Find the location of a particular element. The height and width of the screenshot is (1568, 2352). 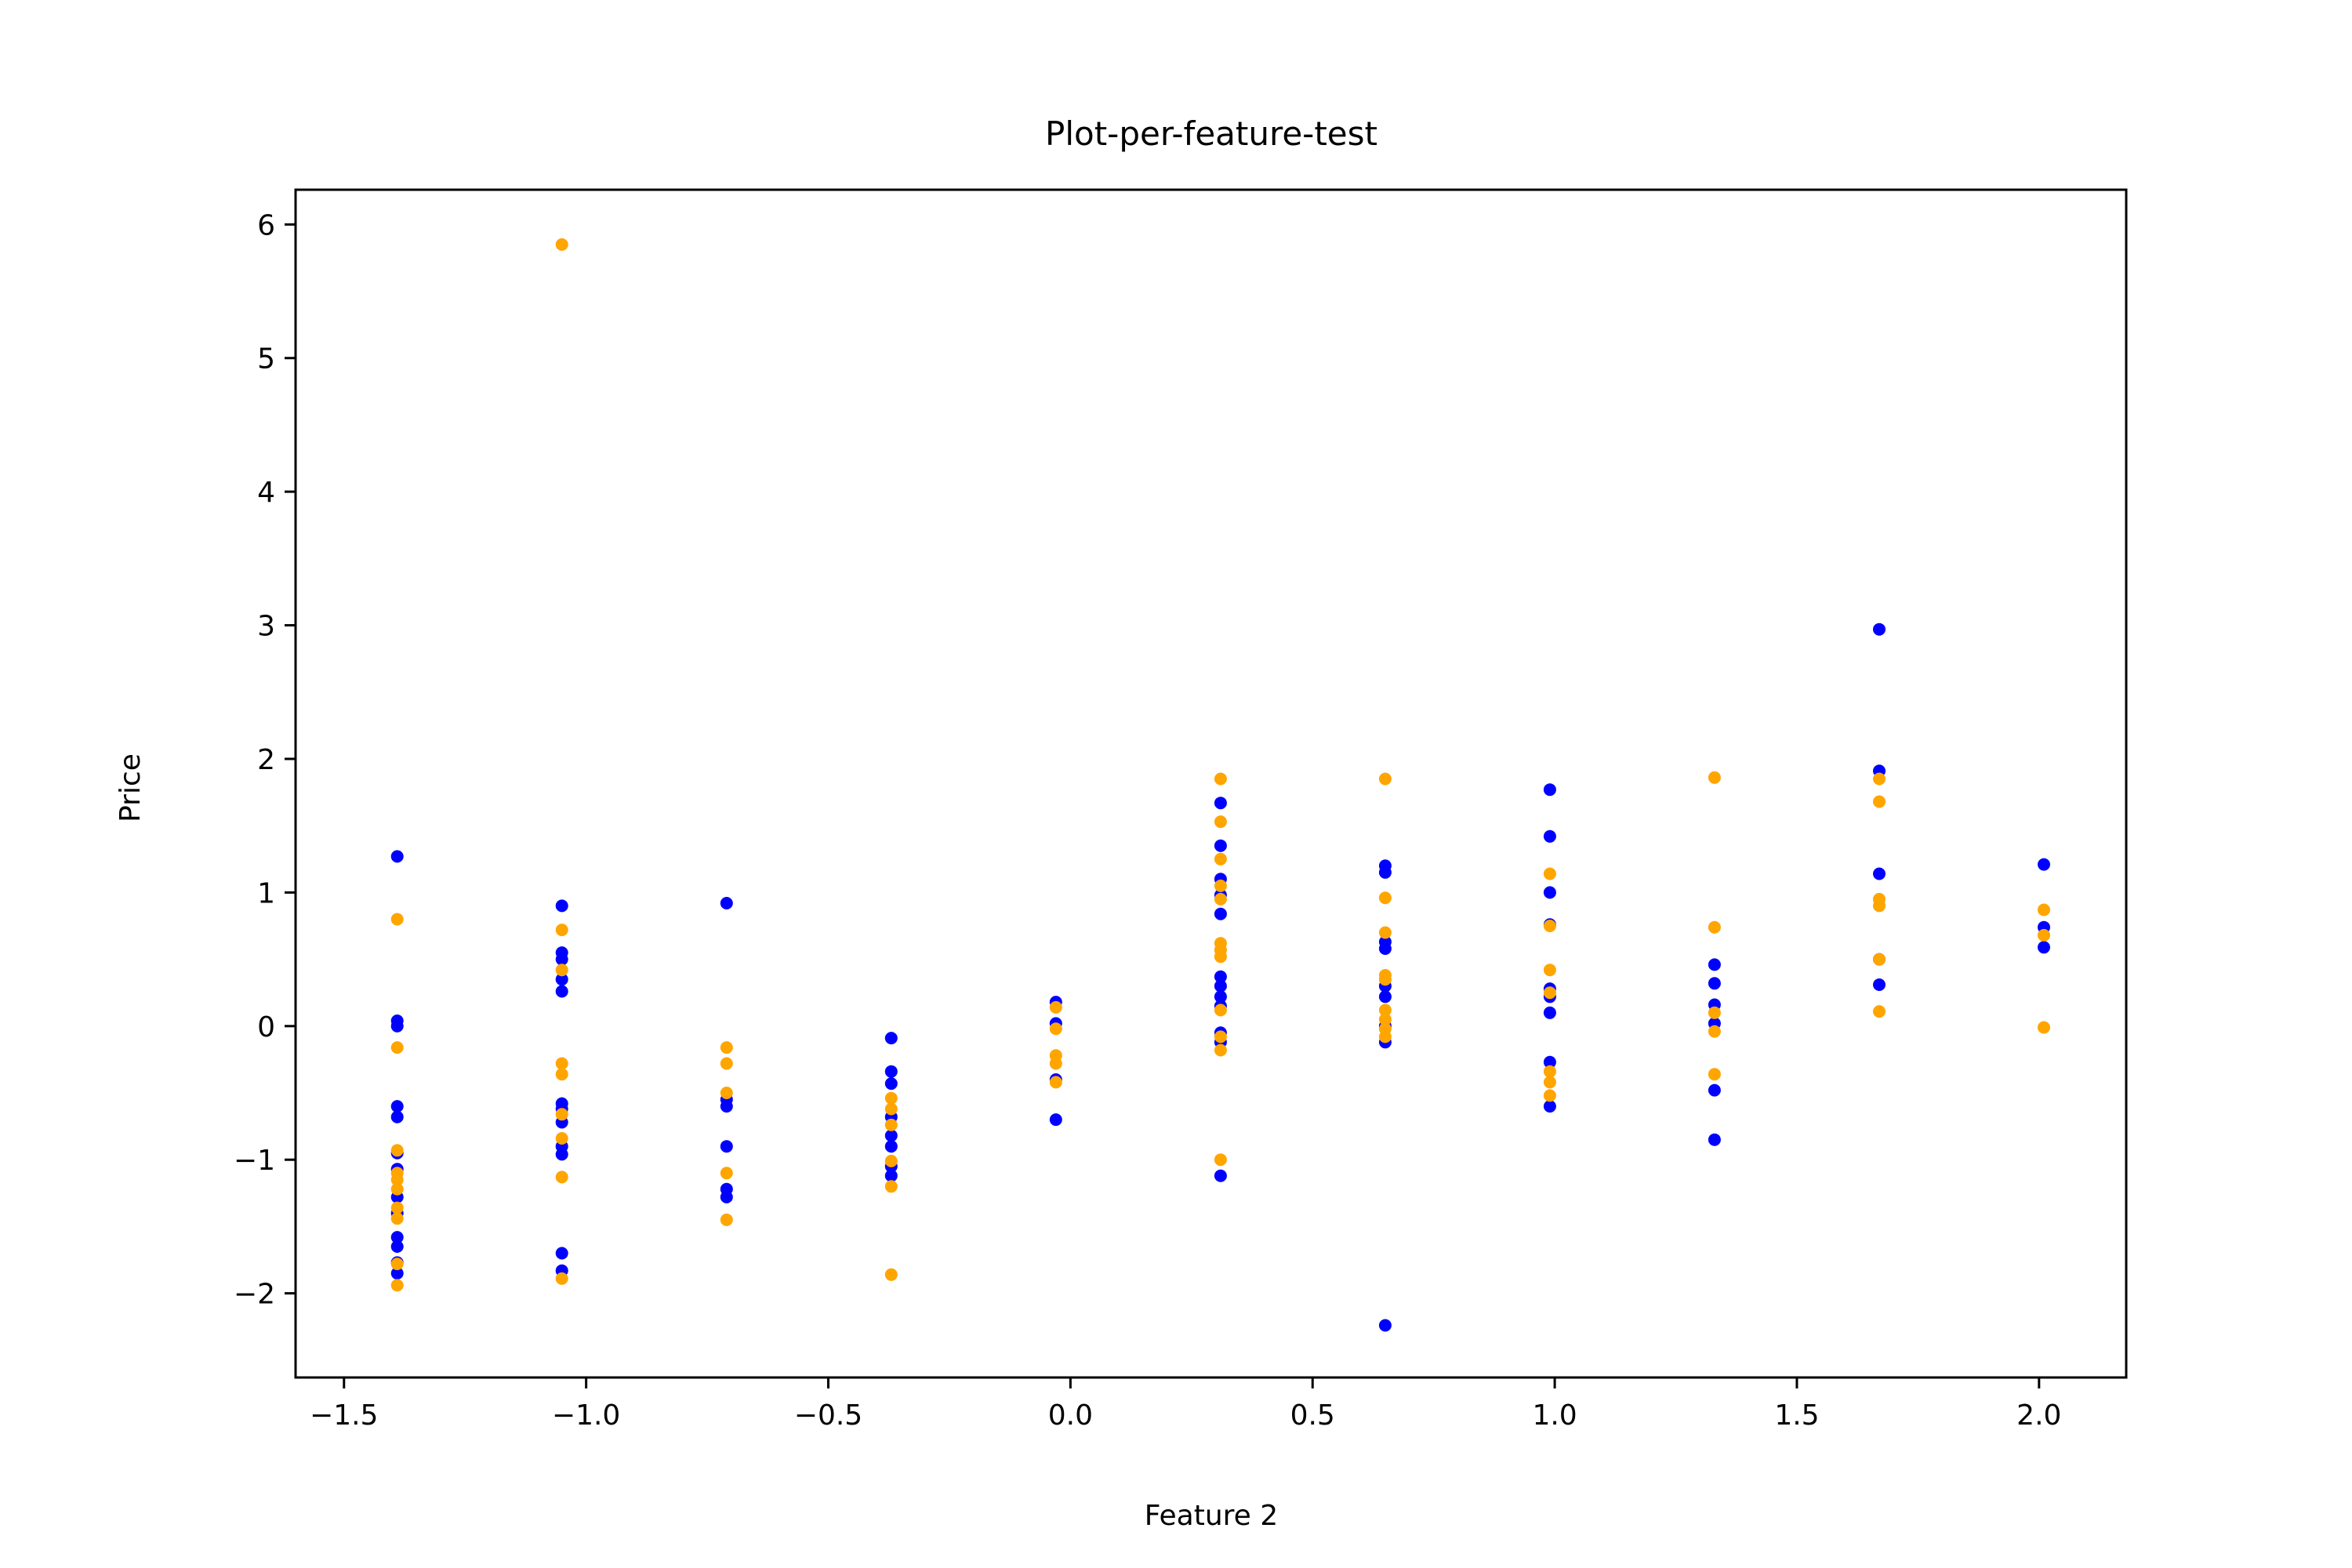

x-tick-label: 1.5 is located at coordinates (1796, 1415).